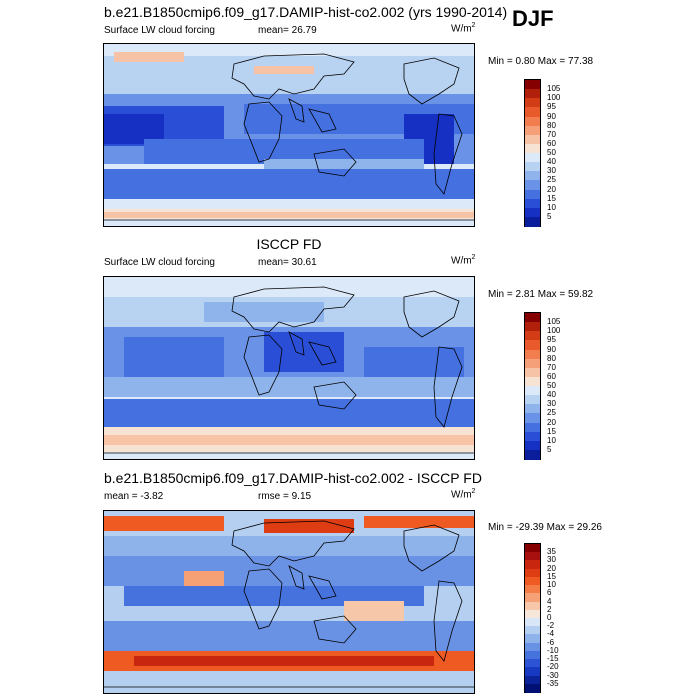 Image resolution: width=700 pixels, height=700 pixels. I want to click on colorbar-tick-label: 6, so click(549, 593).